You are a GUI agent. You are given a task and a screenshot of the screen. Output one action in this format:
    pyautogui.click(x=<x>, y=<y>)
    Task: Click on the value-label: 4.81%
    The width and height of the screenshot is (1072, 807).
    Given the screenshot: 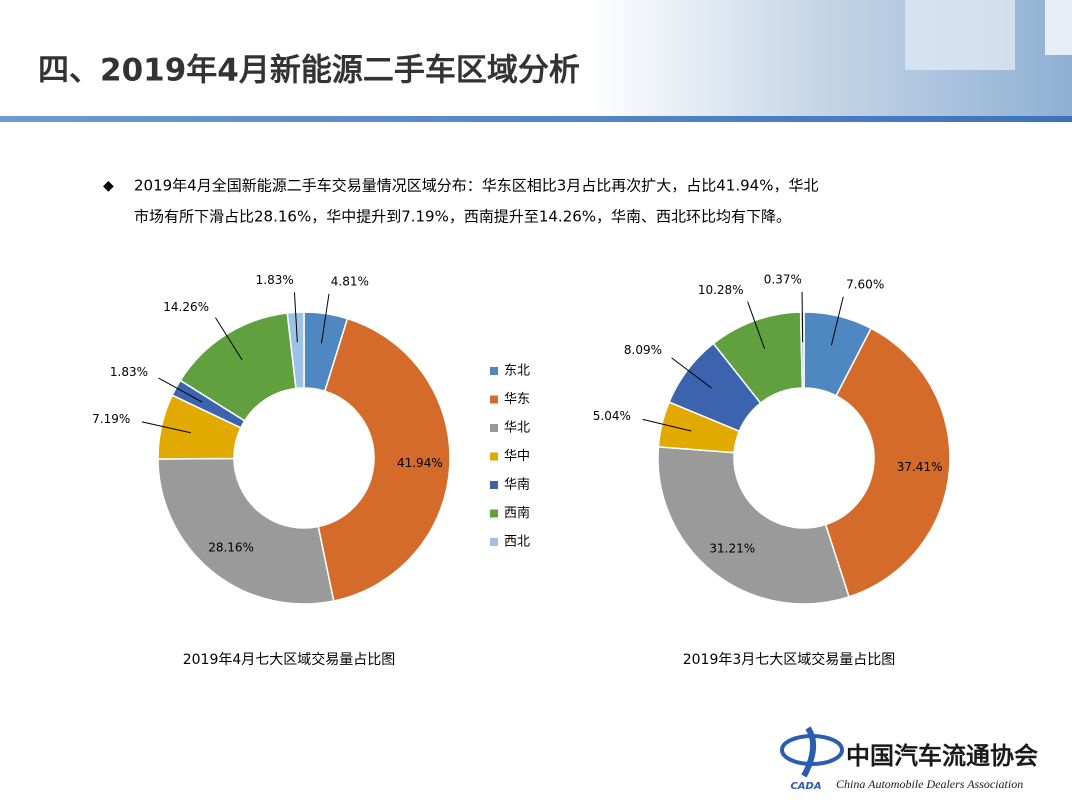 What is the action you would take?
    pyautogui.click(x=350, y=282)
    